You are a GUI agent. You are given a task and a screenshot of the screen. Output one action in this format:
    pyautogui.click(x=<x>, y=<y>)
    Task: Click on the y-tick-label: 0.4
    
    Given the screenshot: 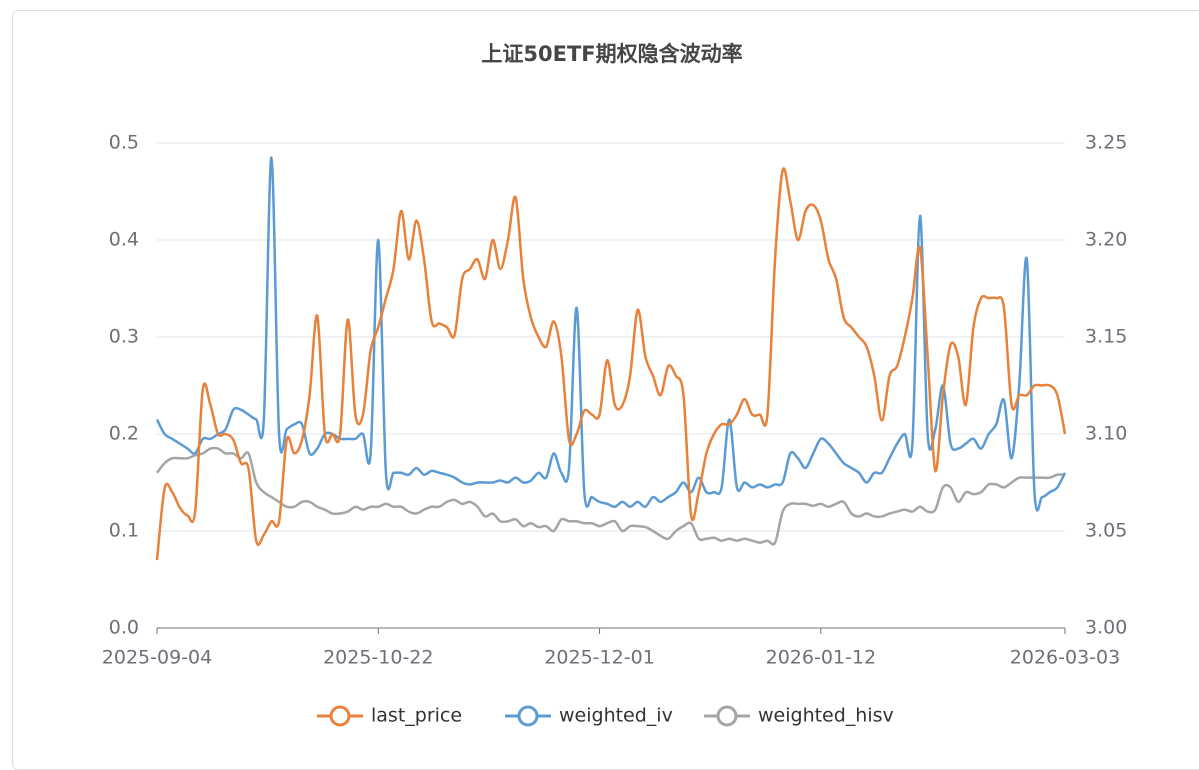 What is the action you would take?
    pyautogui.click(x=124, y=240)
    